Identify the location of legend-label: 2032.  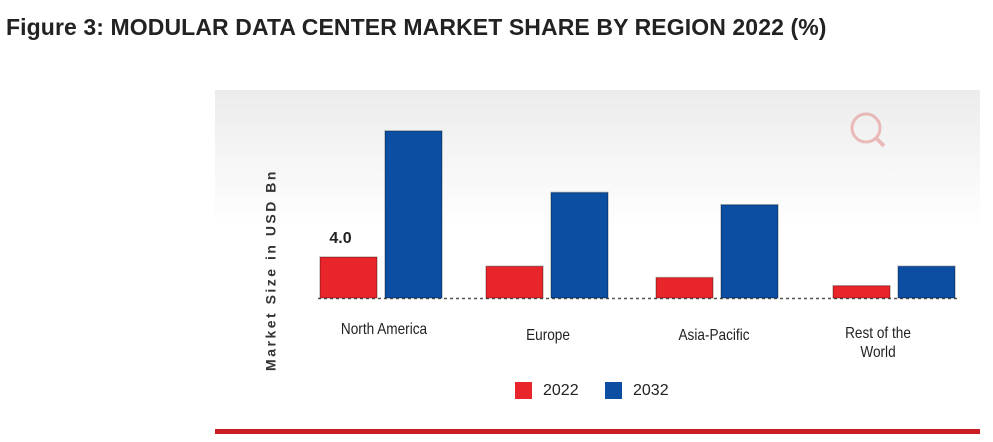
(651, 390).